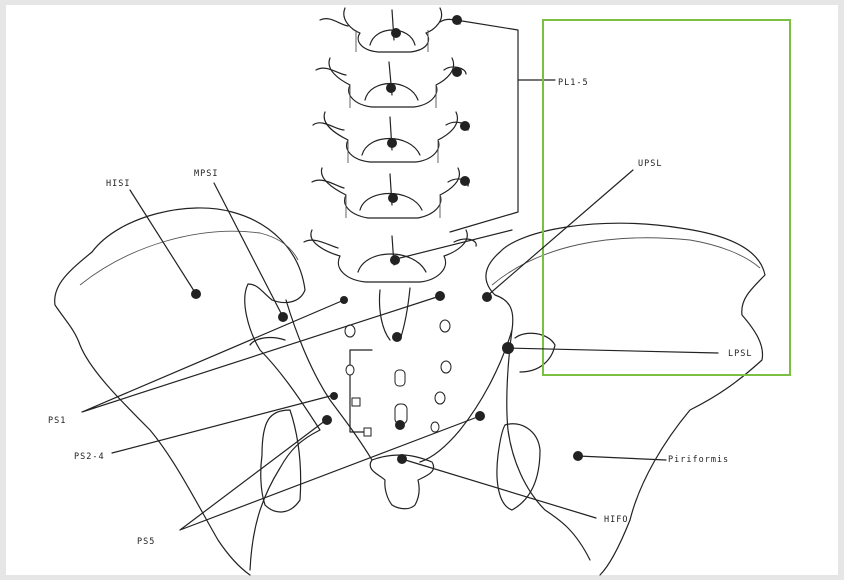 This screenshot has width=844, height=580. What do you see at coordinates (146, 542) in the screenshot?
I see `label-ps5: PS5` at bounding box center [146, 542].